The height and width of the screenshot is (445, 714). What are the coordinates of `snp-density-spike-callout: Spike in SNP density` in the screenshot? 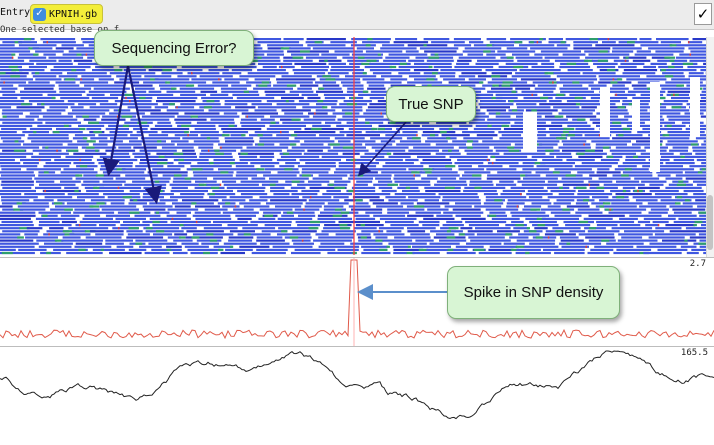 It's located at (533, 292).